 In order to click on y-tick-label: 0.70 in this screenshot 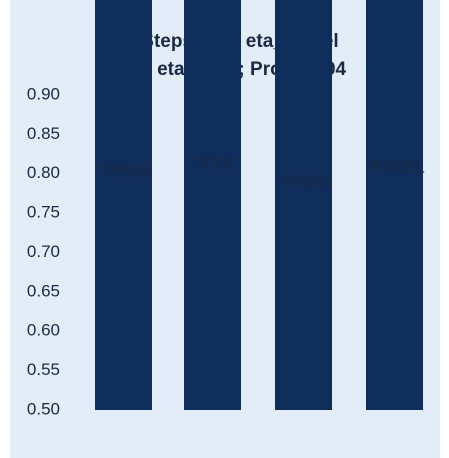, I will do `click(43, 251)`.